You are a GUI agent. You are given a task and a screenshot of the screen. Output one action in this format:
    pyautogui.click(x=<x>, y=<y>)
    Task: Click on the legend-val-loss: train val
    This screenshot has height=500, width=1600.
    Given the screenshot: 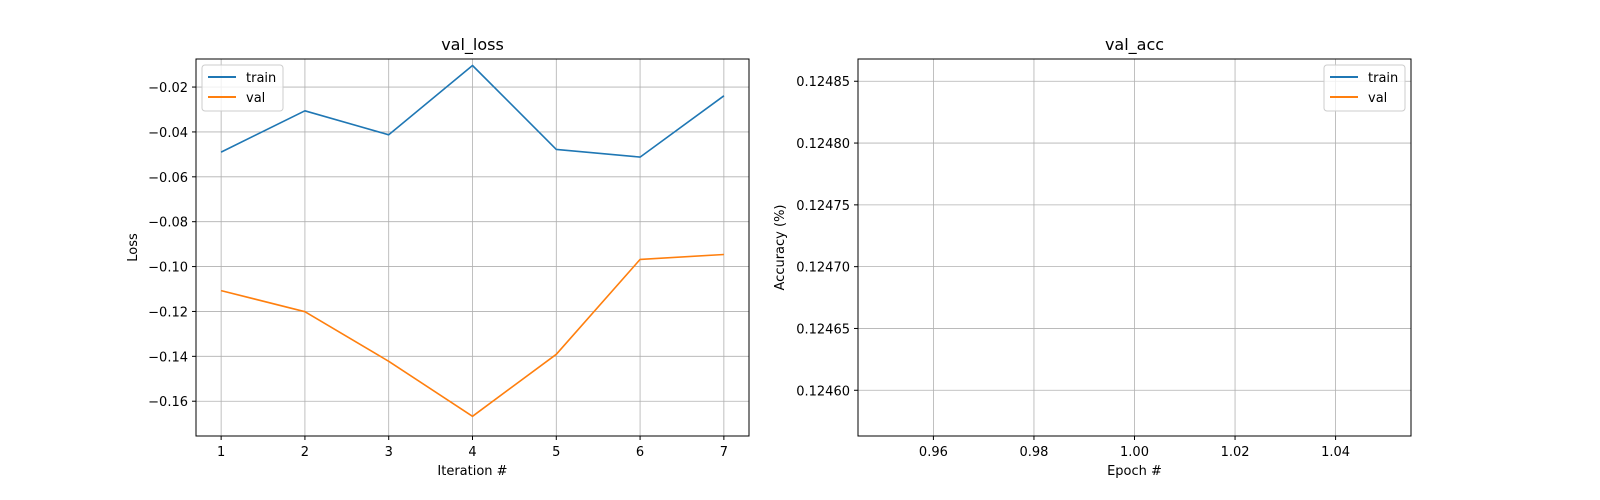 What is the action you would take?
    pyautogui.click(x=242, y=88)
    